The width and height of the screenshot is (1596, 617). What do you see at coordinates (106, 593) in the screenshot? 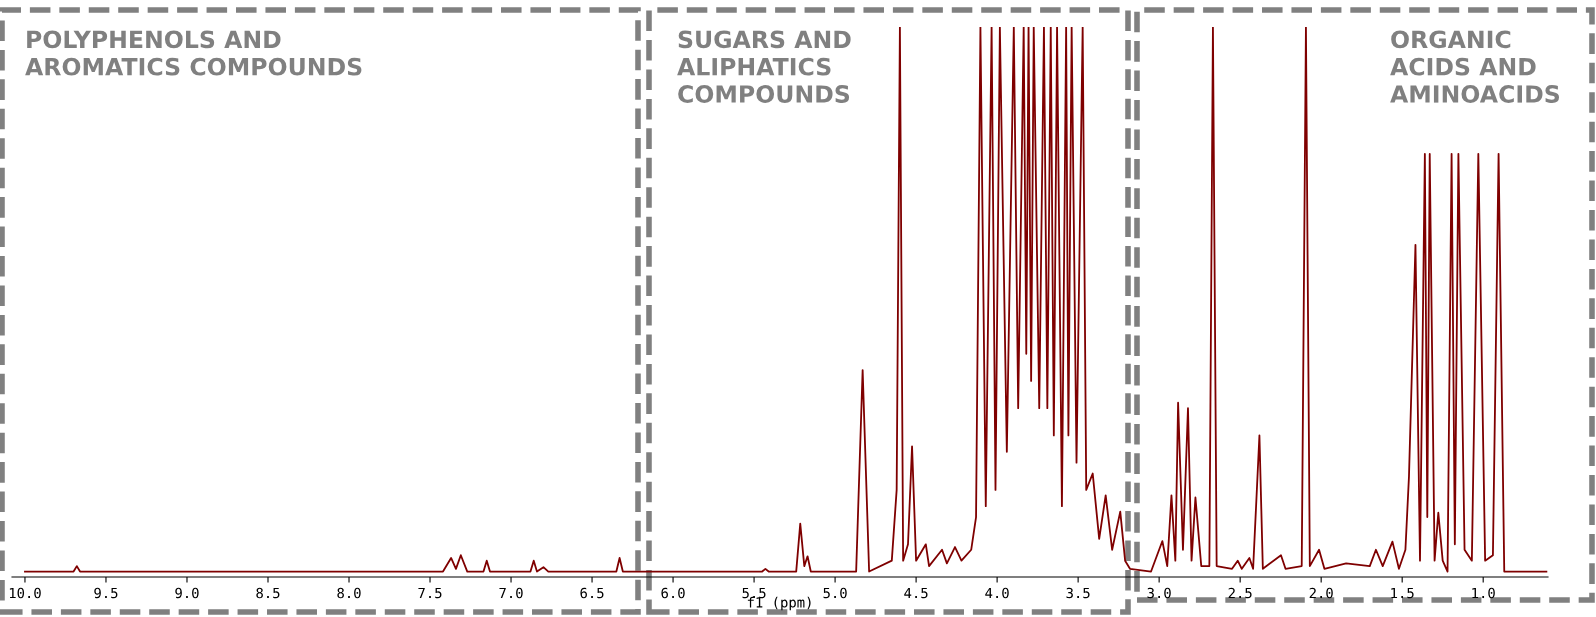
I see `x-tick-label: 9.5` at bounding box center [106, 593].